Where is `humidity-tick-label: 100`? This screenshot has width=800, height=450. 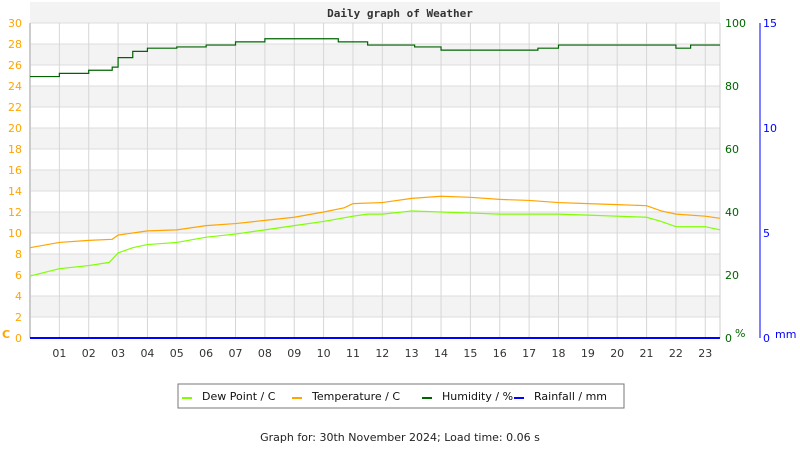
humidity-tick-label: 100 is located at coordinates (735, 23).